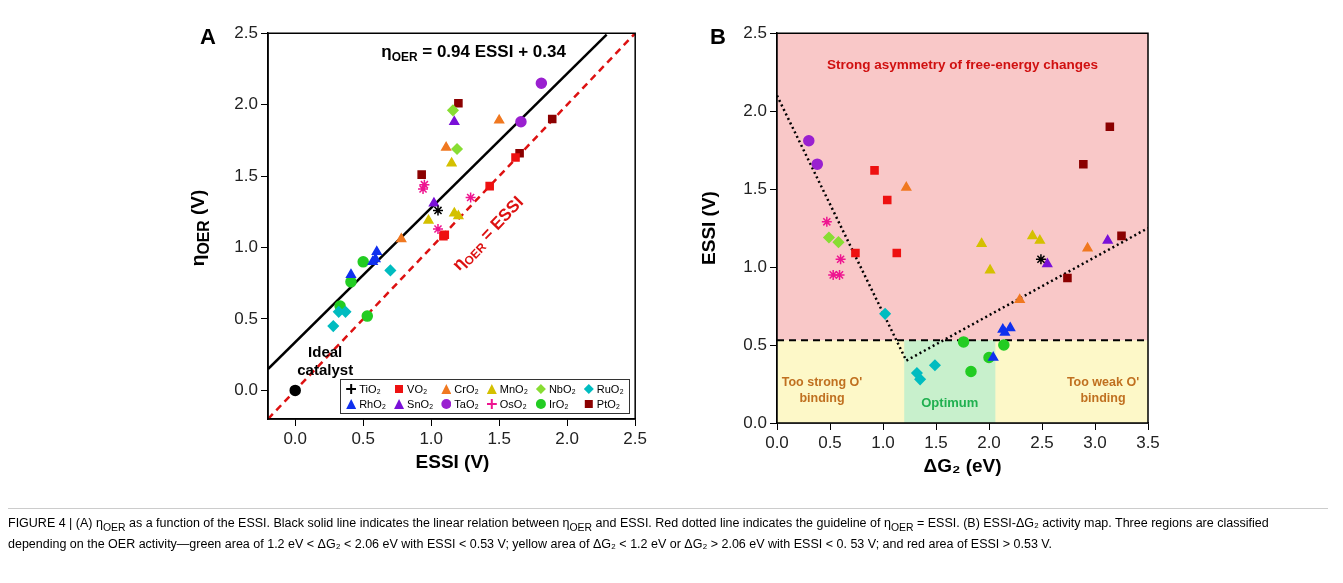 The width and height of the screenshot is (1343, 583). I want to click on legend-label: SnO₂, so click(420, 404).